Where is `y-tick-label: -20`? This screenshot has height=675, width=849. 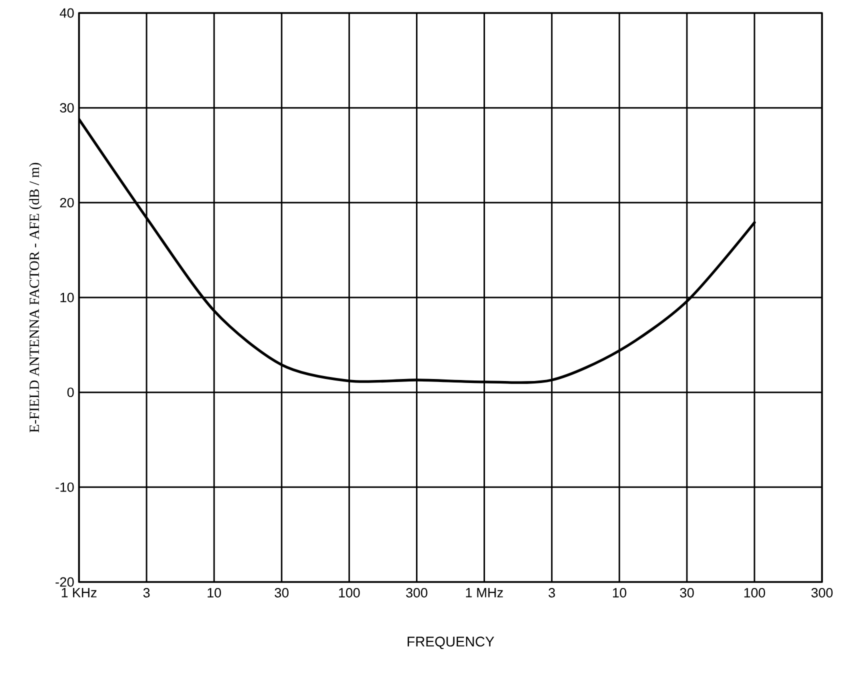 y-tick-label: -20 is located at coordinates (65, 582).